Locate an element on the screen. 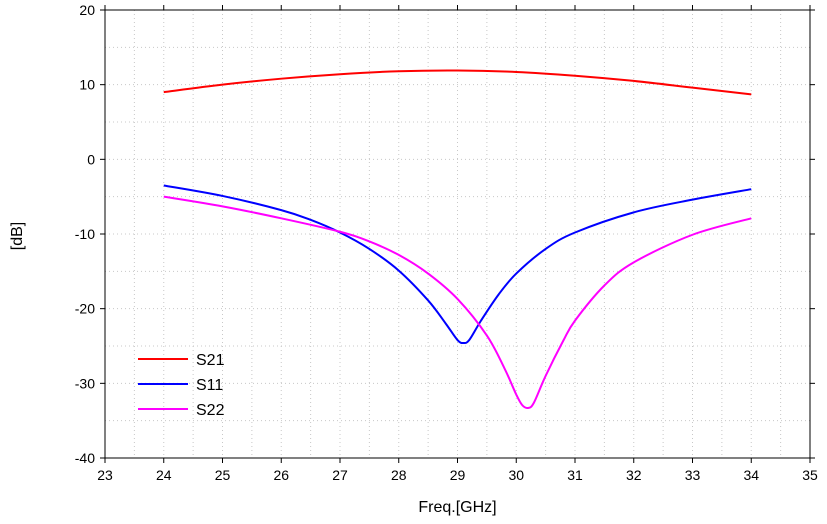 The width and height of the screenshot is (827, 524). x-tick-label: 32 is located at coordinates (634, 475).